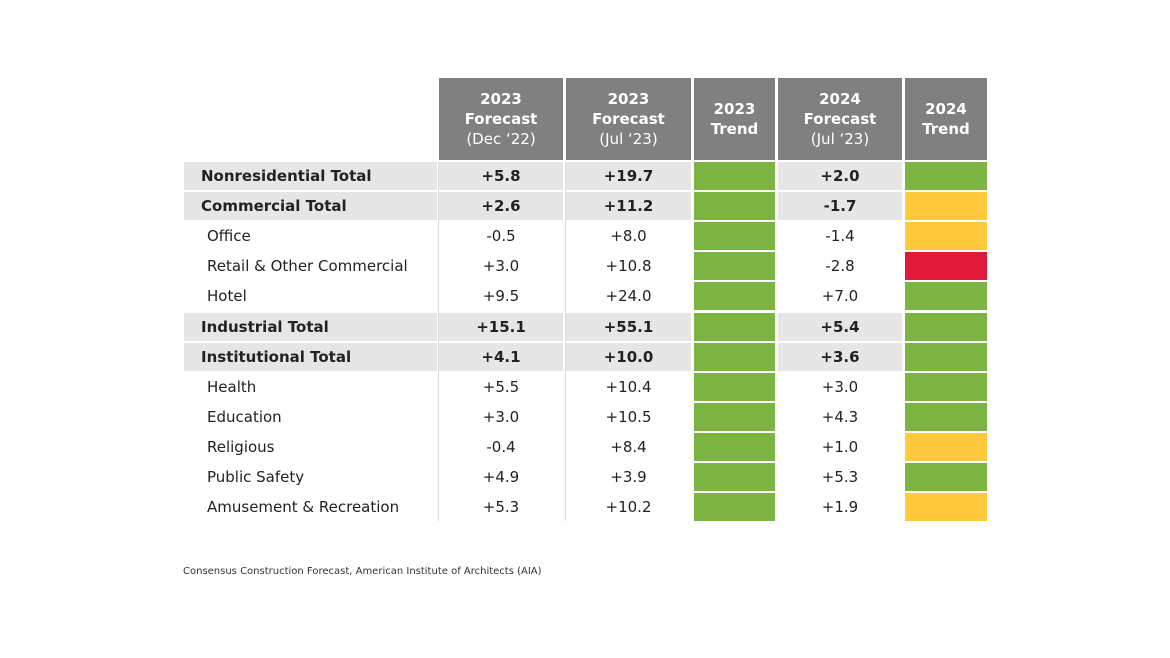 This screenshot has height=658, width=1170. What do you see at coordinates (310, 386) in the screenshot?
I see `row-label: Health` at bounding box center [310, 386].